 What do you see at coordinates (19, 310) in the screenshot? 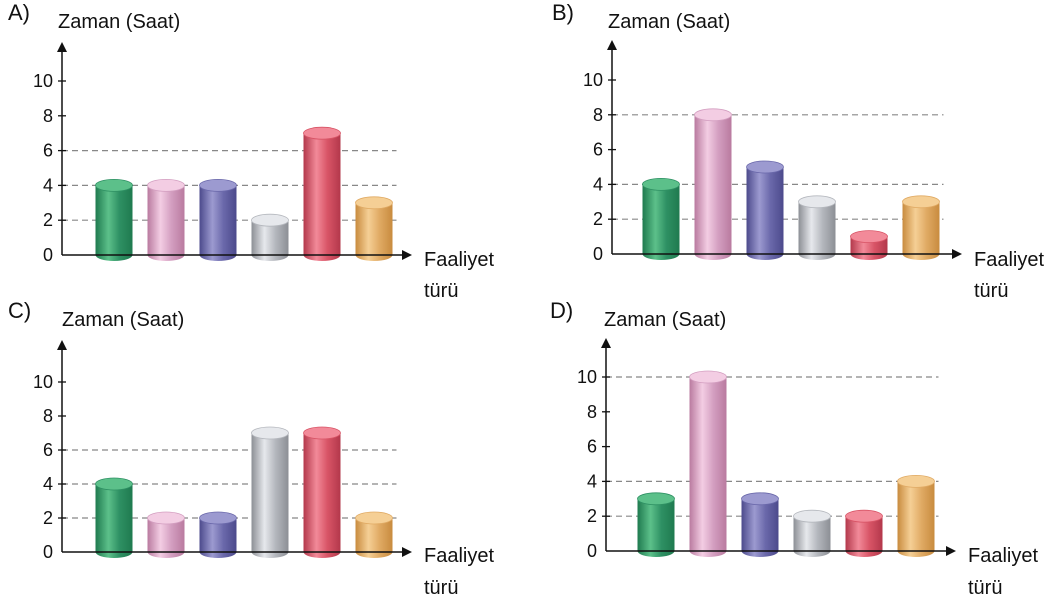
I see `panel-label: C)` at bounding box center [19, 310].